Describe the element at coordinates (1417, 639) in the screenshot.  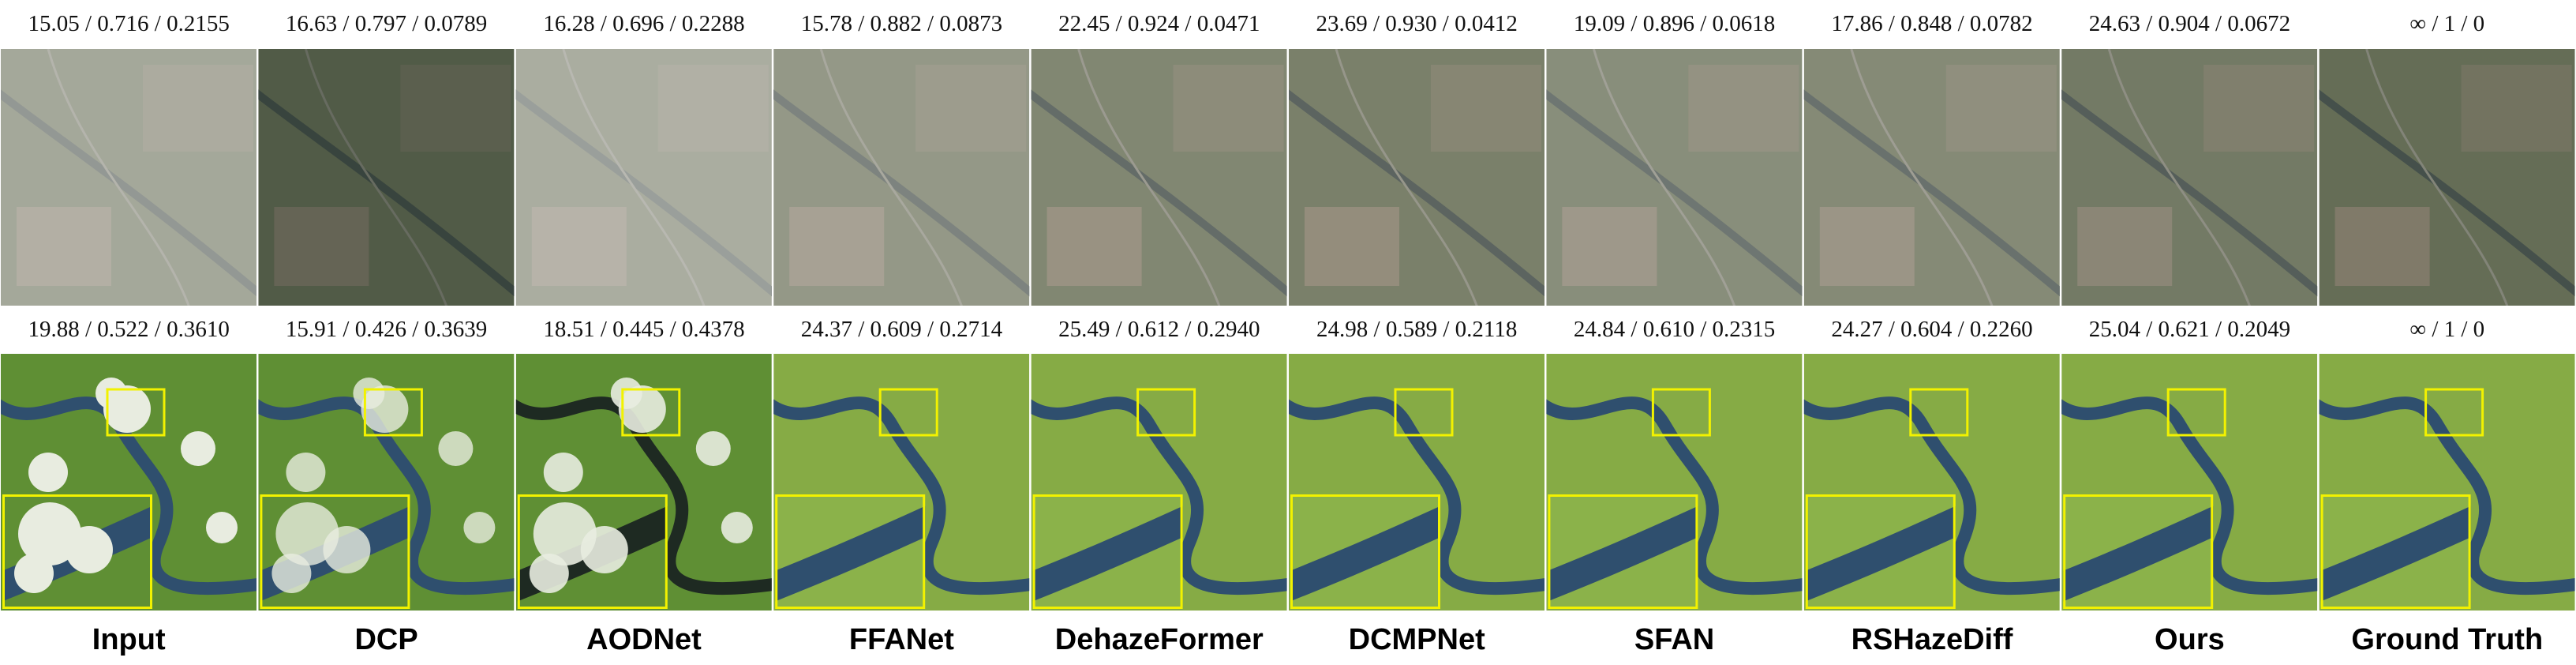
I see `method-label: DCMPNet` at that location.